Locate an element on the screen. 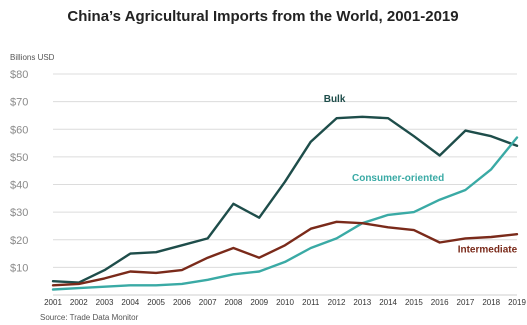 Image resolution: width=527 pixels, height=325 pixels. y-tick-label: $70 is located at coordinates (19, 103).